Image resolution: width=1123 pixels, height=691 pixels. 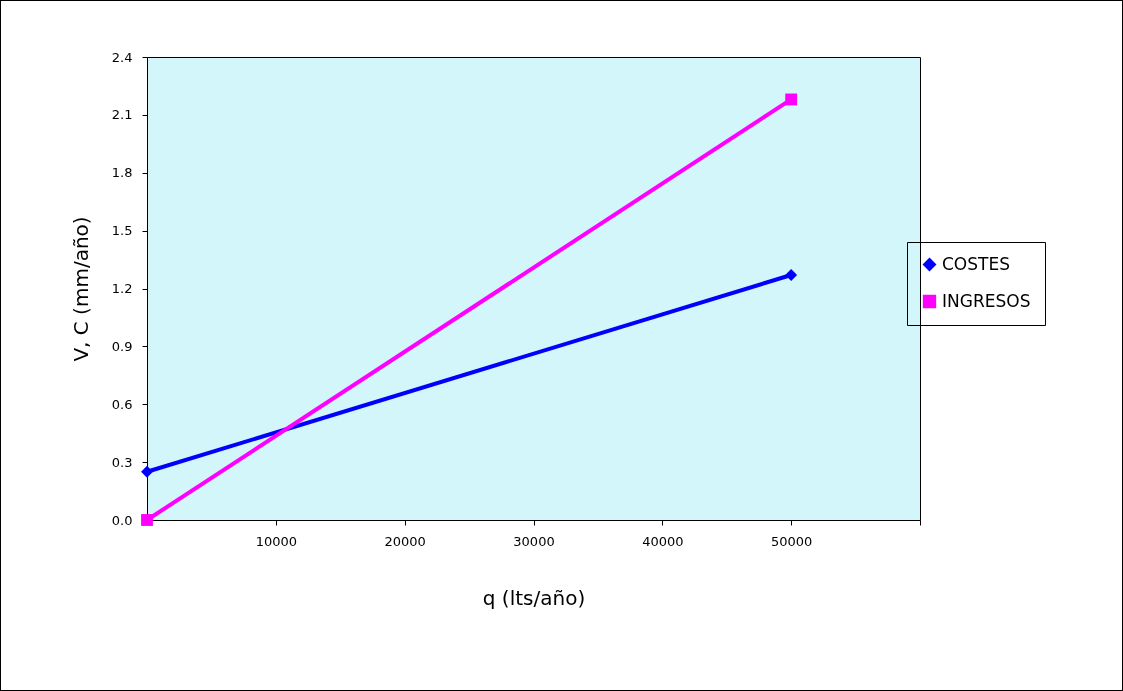 I want to click on x-tick-label: 30000, so click(x=534, y=541).